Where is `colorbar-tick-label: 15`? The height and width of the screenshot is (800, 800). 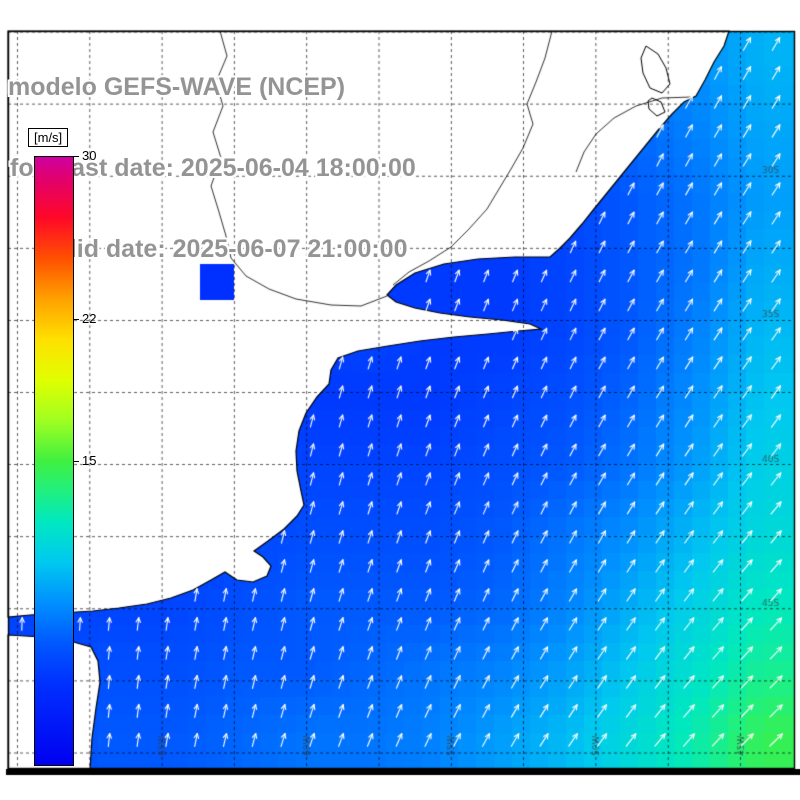
colorbar-tick-label: 15 is located at coordinates (89, 460).